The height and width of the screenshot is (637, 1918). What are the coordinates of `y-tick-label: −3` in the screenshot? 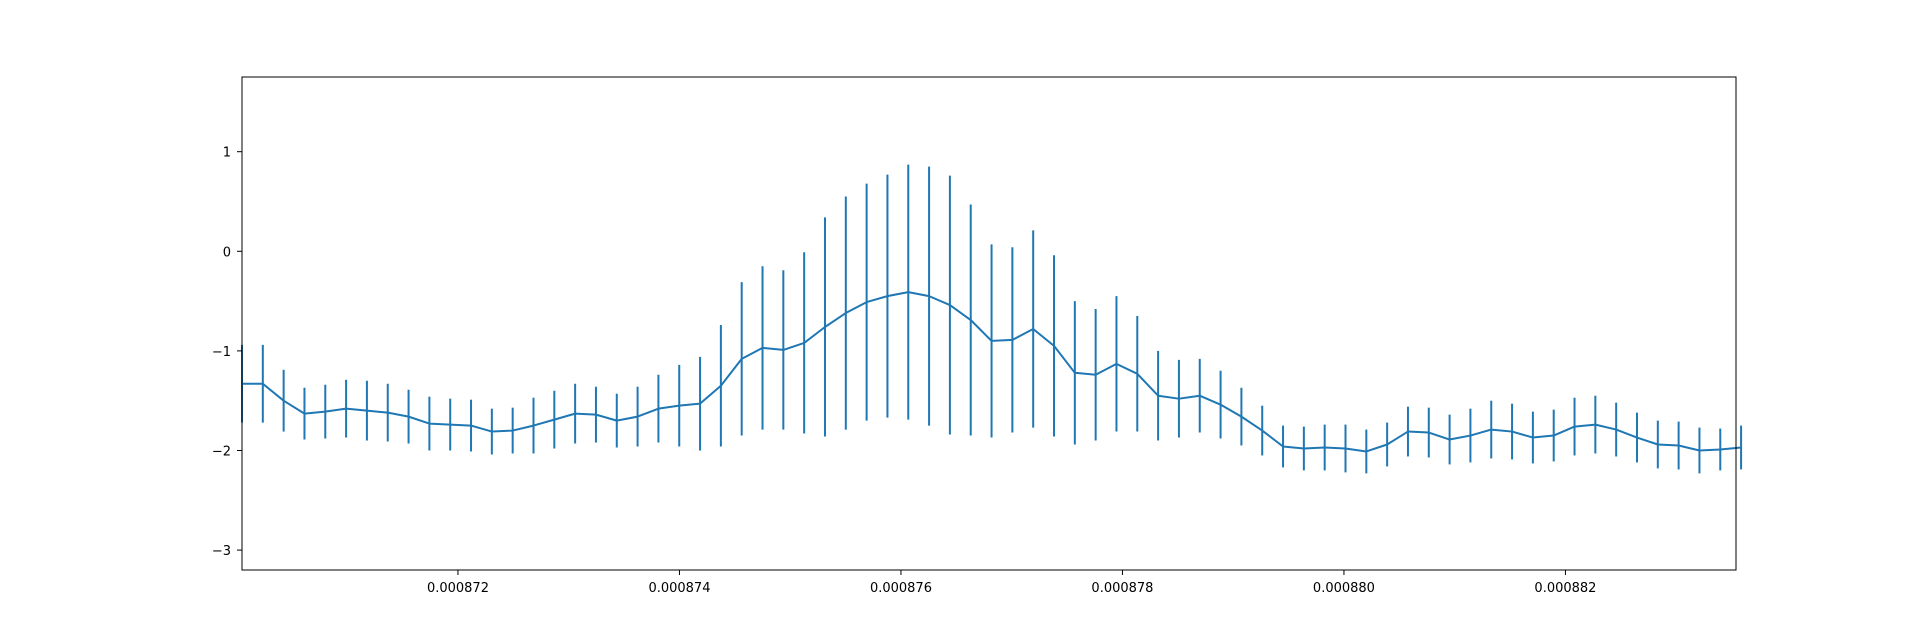 It's located at (221, 551).